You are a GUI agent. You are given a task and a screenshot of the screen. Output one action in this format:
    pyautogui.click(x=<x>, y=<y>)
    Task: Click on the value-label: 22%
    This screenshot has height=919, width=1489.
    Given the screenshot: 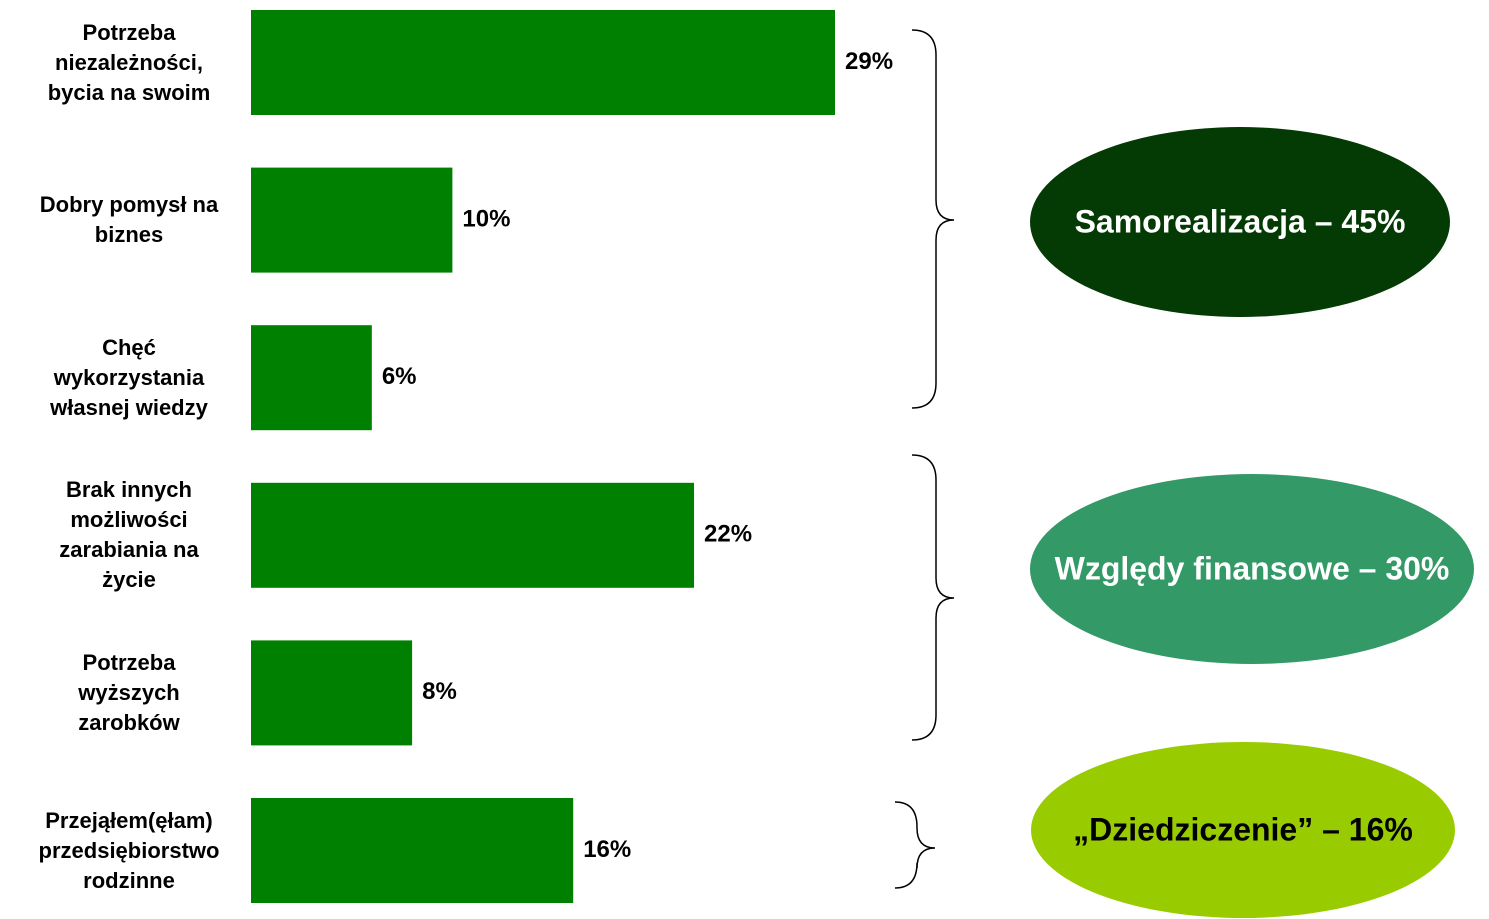 What is the action you would take?
    pyautogui.click(x=728, y=534)
    